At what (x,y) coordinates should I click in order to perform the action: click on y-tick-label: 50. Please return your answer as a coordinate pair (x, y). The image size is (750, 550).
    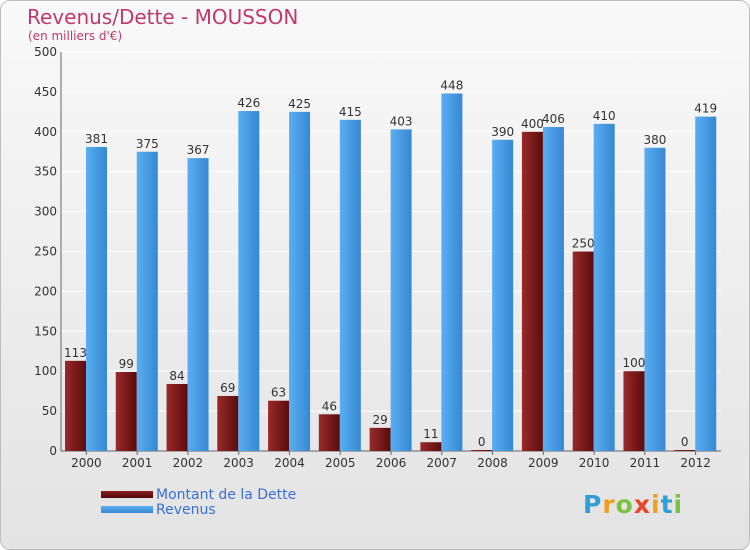
    Looking at the image, I should click on (49, 411).